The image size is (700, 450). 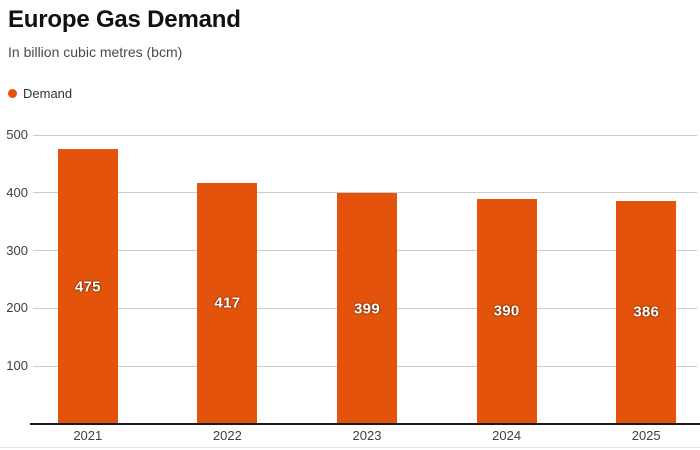 I want to click on bar-value-label-2023: 399, so click(x=367, y=309).